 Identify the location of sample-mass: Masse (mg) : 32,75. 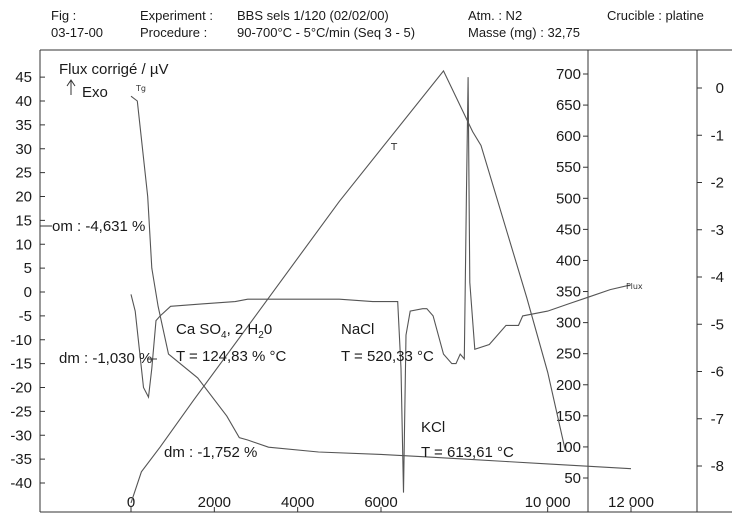
(524, 32).